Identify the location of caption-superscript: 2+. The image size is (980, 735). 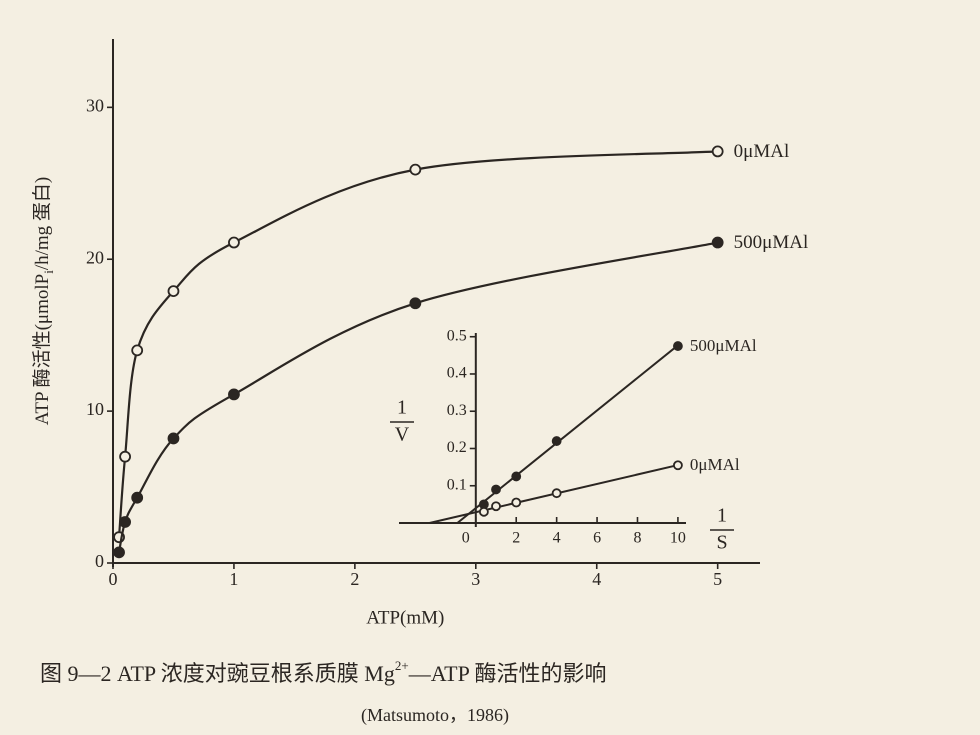
(402, 665).